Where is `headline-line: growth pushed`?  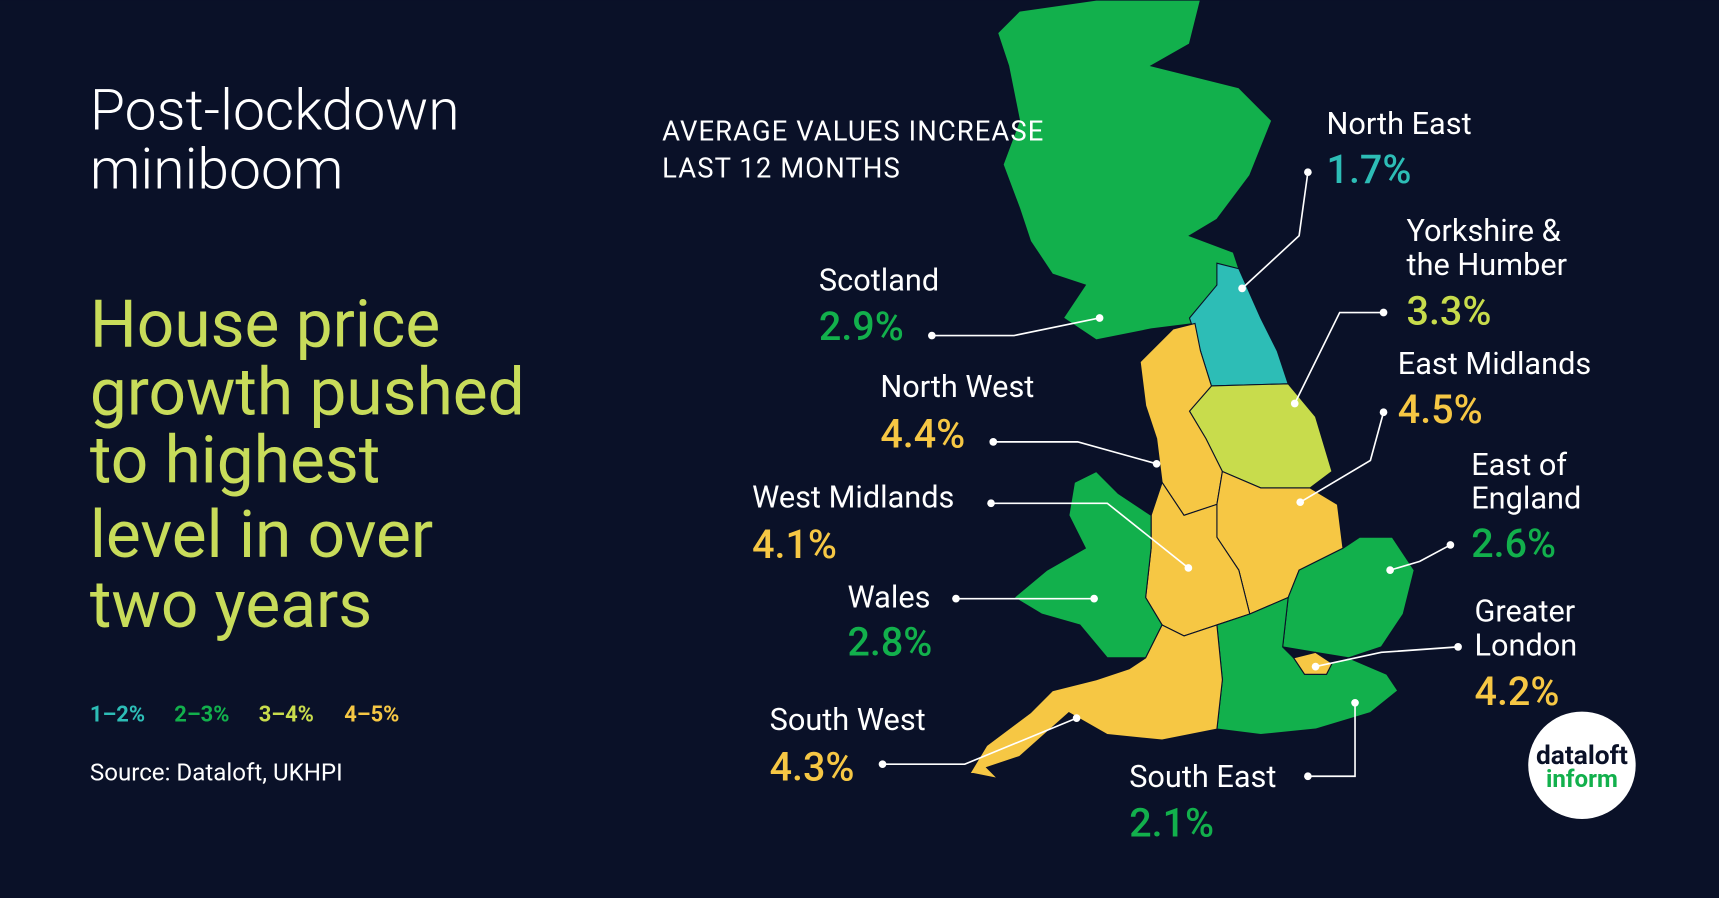
headline-line: growth pushed is located at coordinates (307, 392).